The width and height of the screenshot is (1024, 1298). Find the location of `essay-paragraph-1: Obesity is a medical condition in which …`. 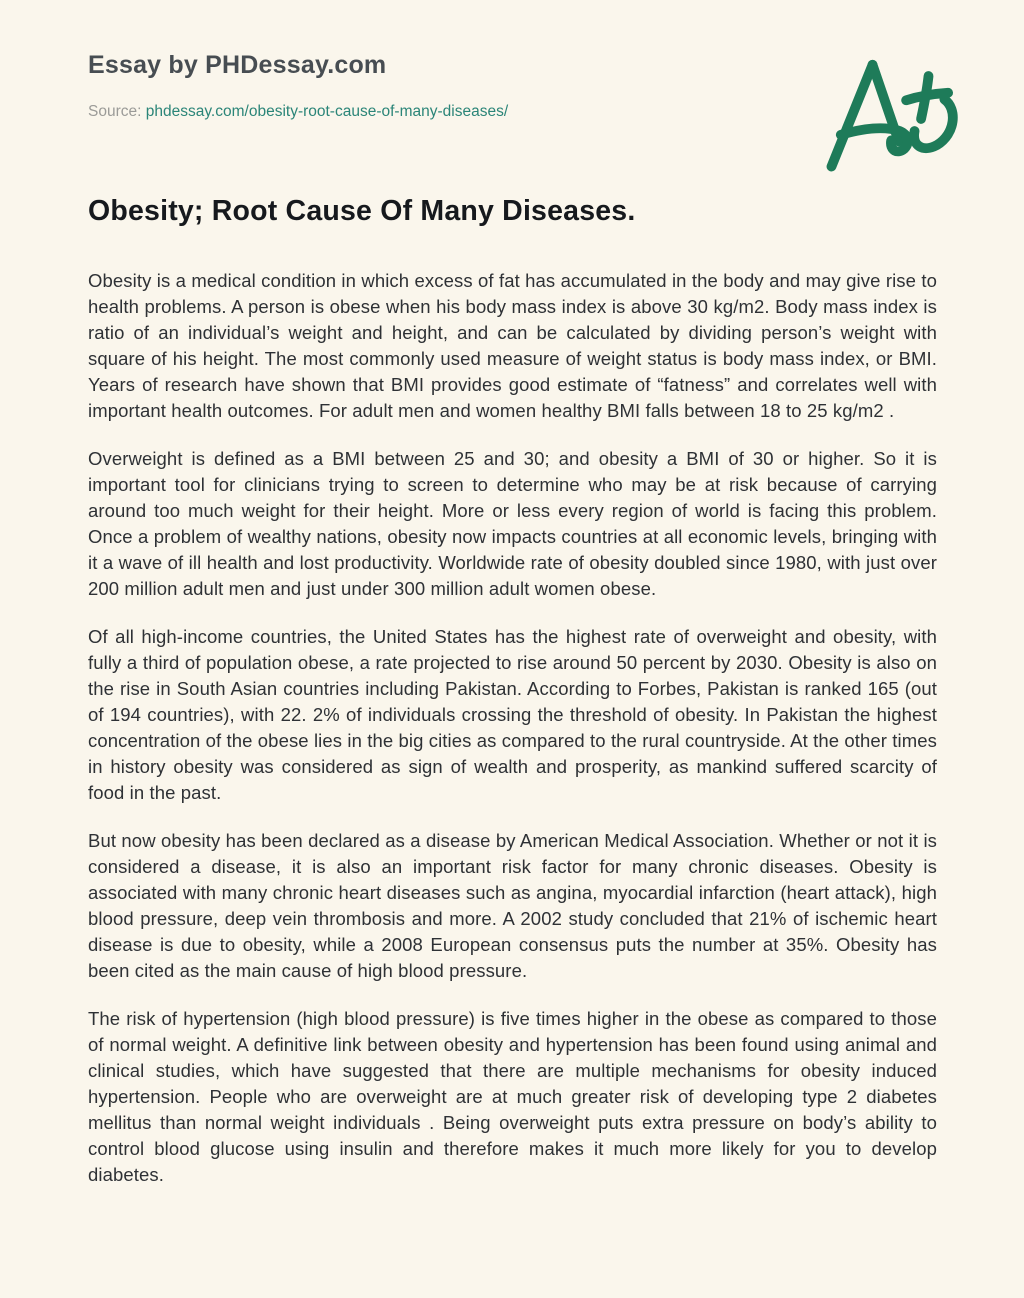

essay-paragraph-1: Obesity is a medical condition in which … is located at coordinates (512, 345).